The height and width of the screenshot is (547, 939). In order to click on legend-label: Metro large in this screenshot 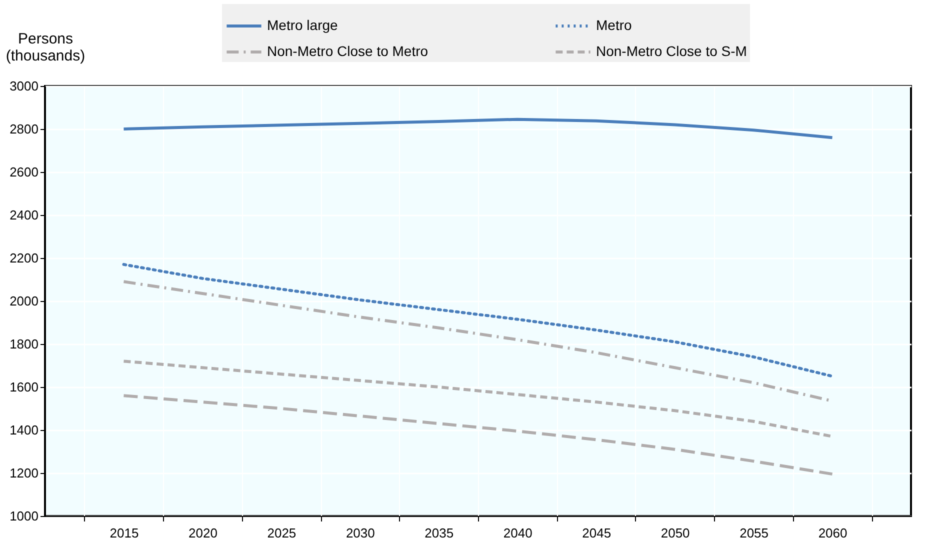, I will do `click(302, 25)`.